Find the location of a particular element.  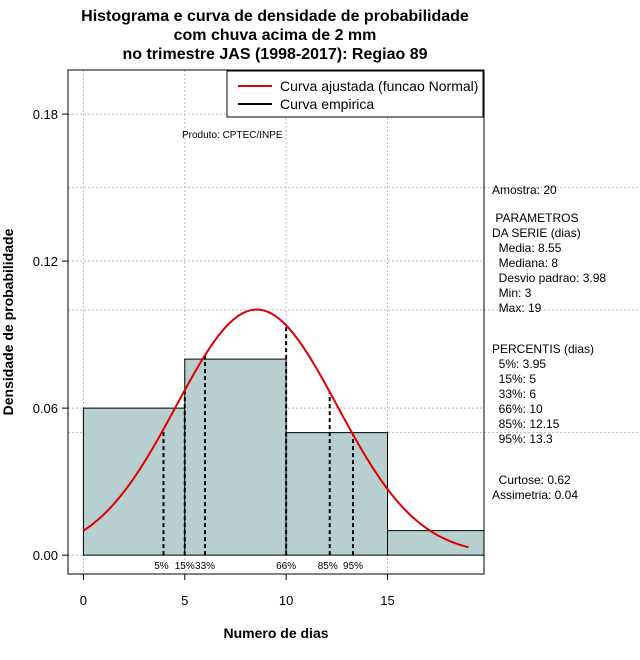

legend-label-empirical: Curva empirica is located at coordinates (327, 104).